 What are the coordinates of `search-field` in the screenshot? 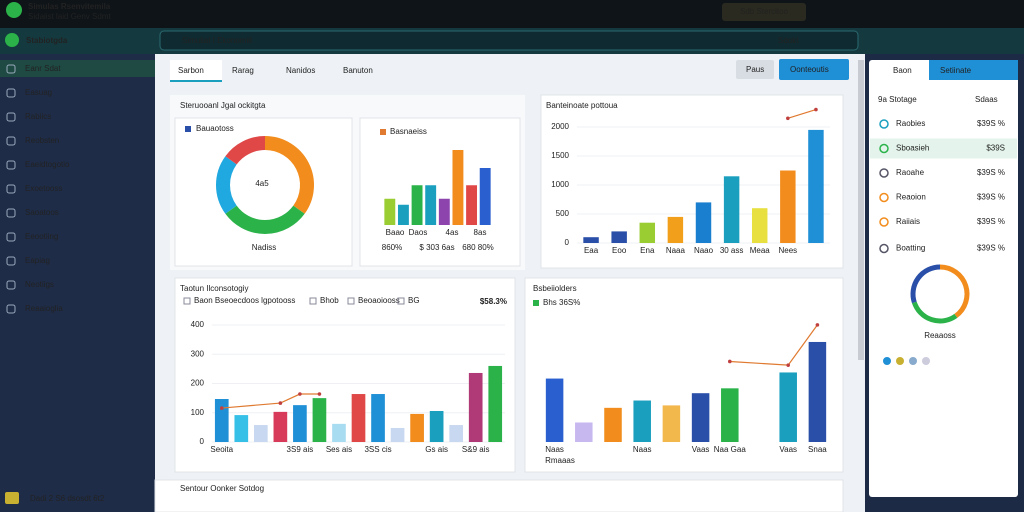 It's located at (509, 40).